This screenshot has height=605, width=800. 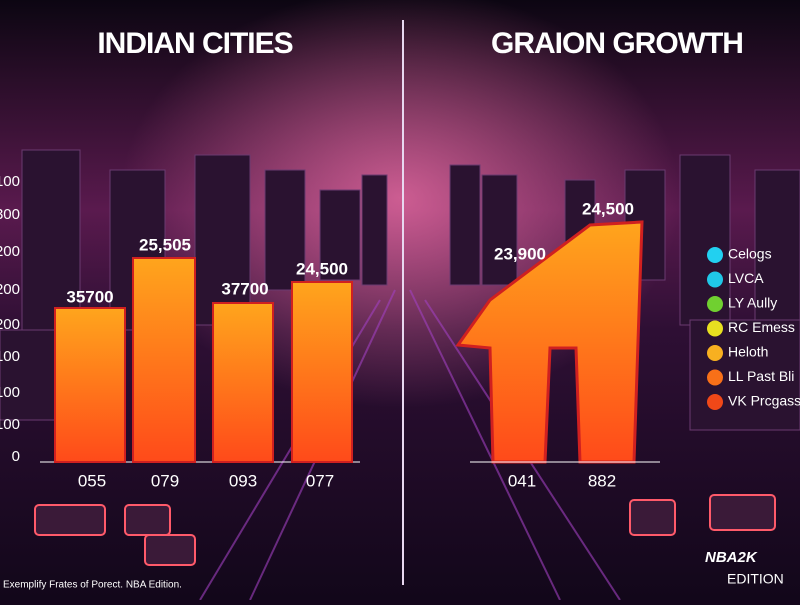 What do you see at coordinates (92, 585) in the screenshot?
I see `caption: Exemplify Frates of Porect. NBA Edition.` at bounding box center [92, 585].